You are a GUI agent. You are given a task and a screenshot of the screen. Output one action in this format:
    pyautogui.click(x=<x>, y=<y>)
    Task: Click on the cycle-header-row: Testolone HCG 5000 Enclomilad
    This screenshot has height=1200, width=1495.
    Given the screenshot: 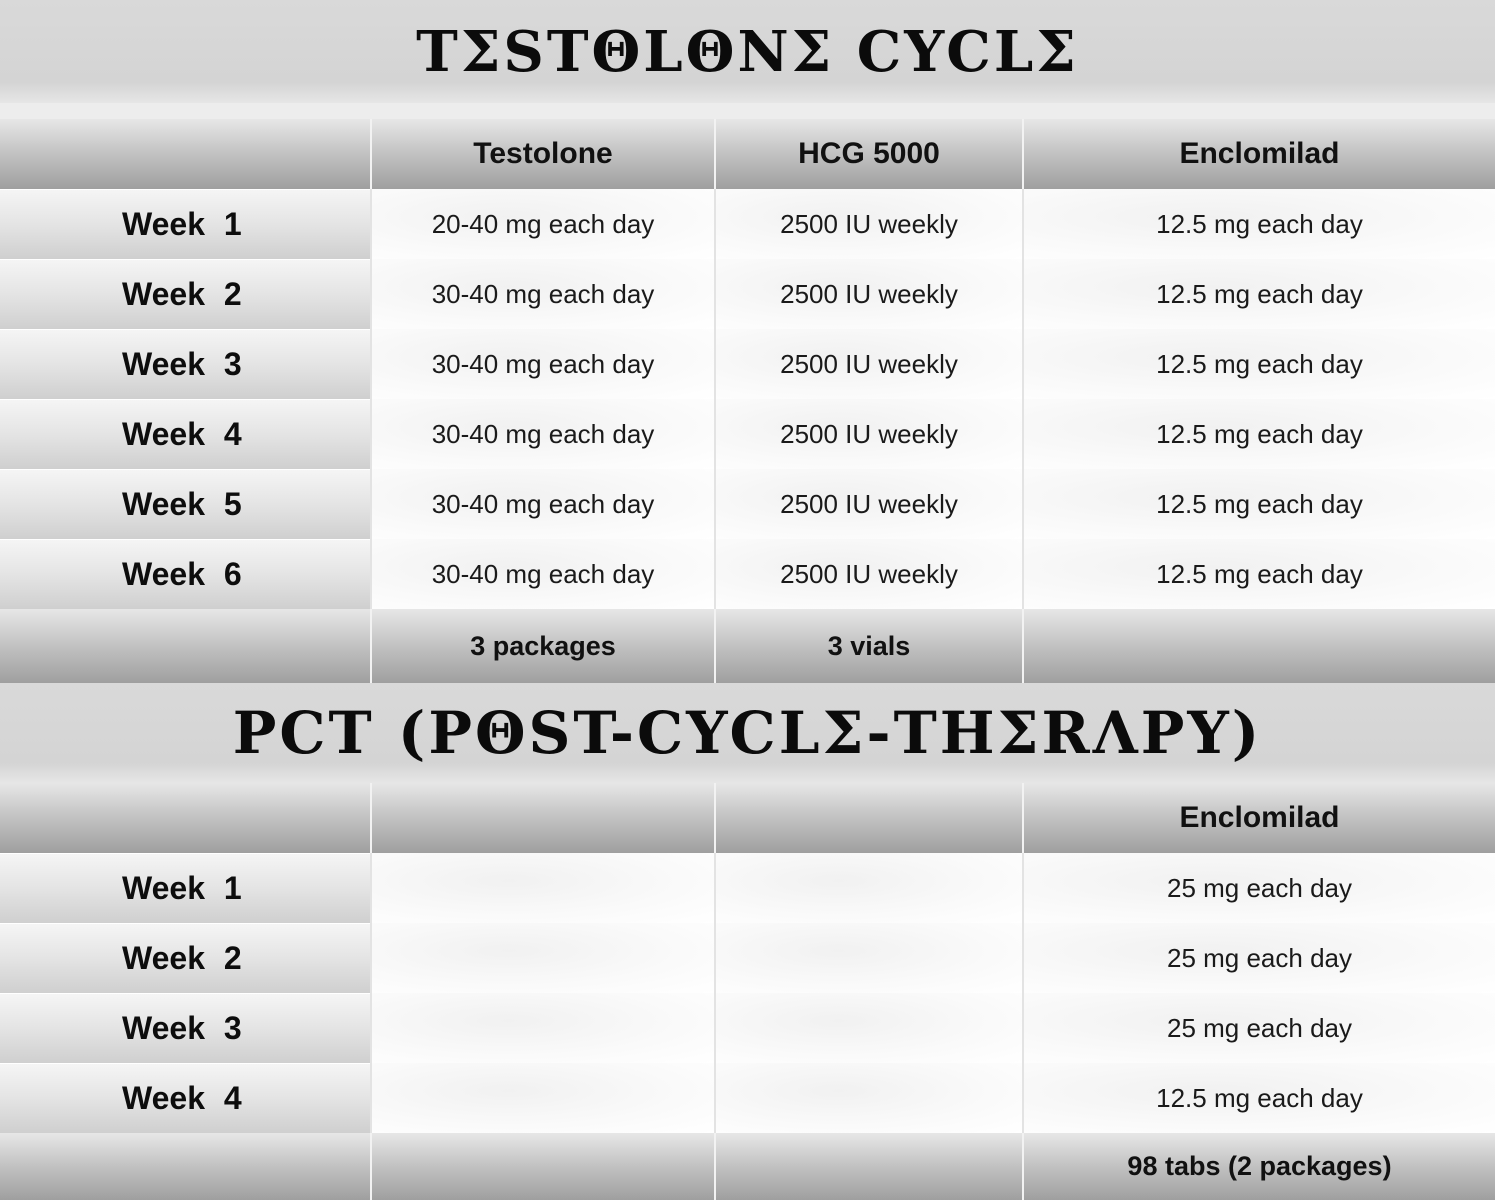 What is the action you would take?
    pyautogui.click(x=747, y=154)
    